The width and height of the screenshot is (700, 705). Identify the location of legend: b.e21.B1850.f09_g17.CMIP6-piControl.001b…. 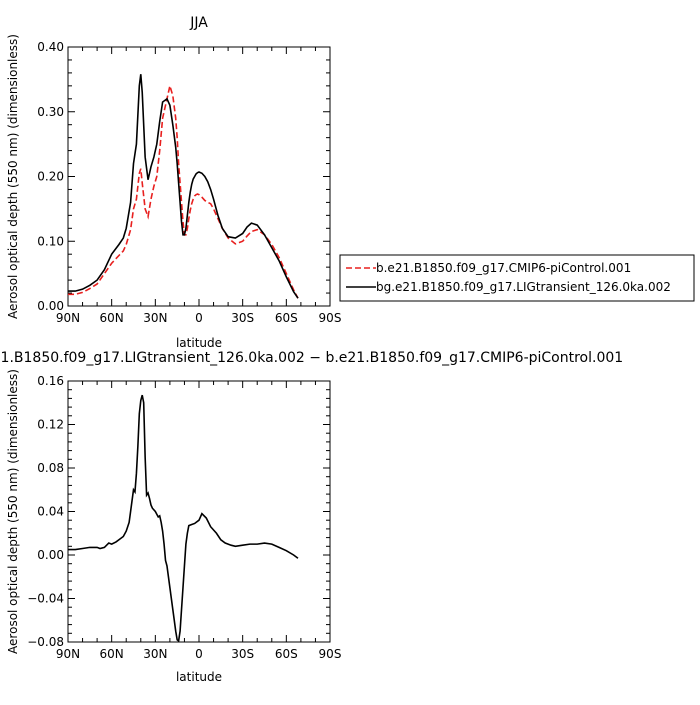
(517, 278).